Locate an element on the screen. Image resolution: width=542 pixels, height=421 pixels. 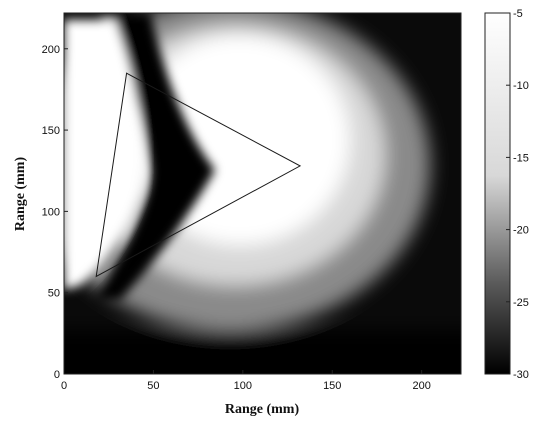
colorbar-tick-label: -20 is located at coordinates (521, 231).